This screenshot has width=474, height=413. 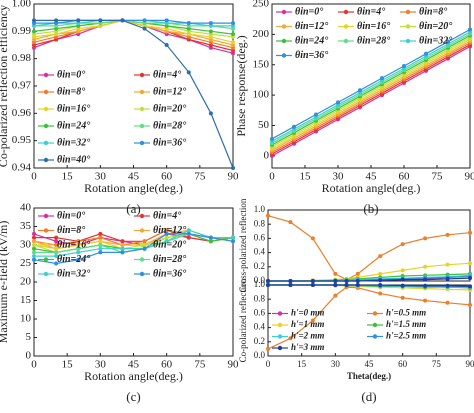 What do you see at coordinates (433, 11) in the screenshot?
I see `legend-label: θin=8°` at bounding box center [433, 11].